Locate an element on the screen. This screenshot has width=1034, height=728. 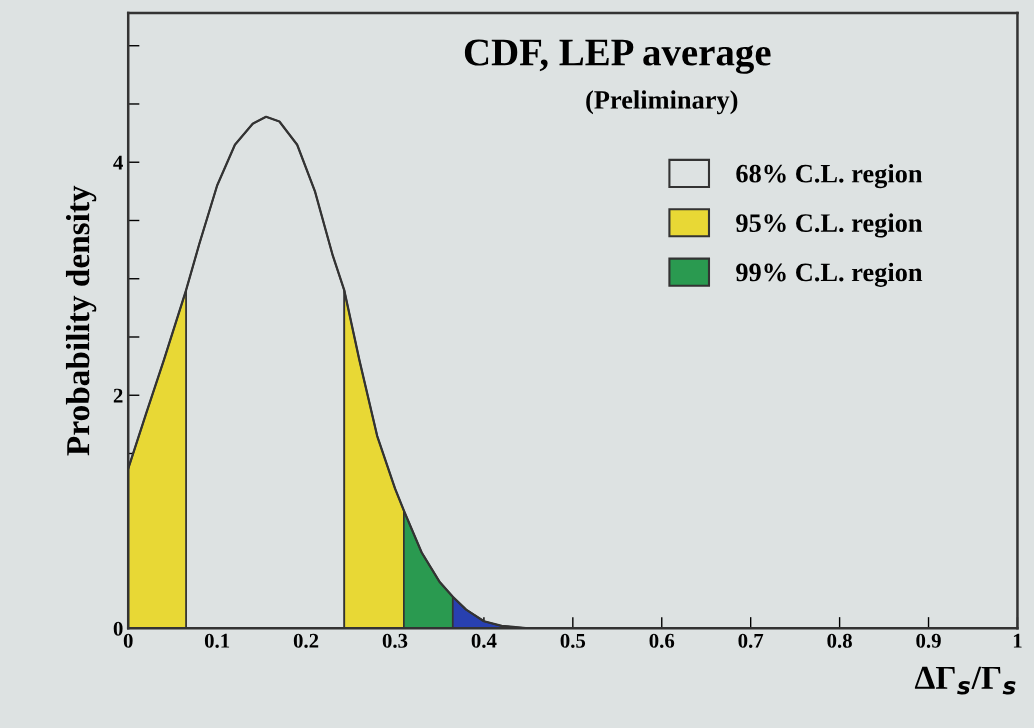
x-tick-label: 0.5 is located at coordinates (573, 640).